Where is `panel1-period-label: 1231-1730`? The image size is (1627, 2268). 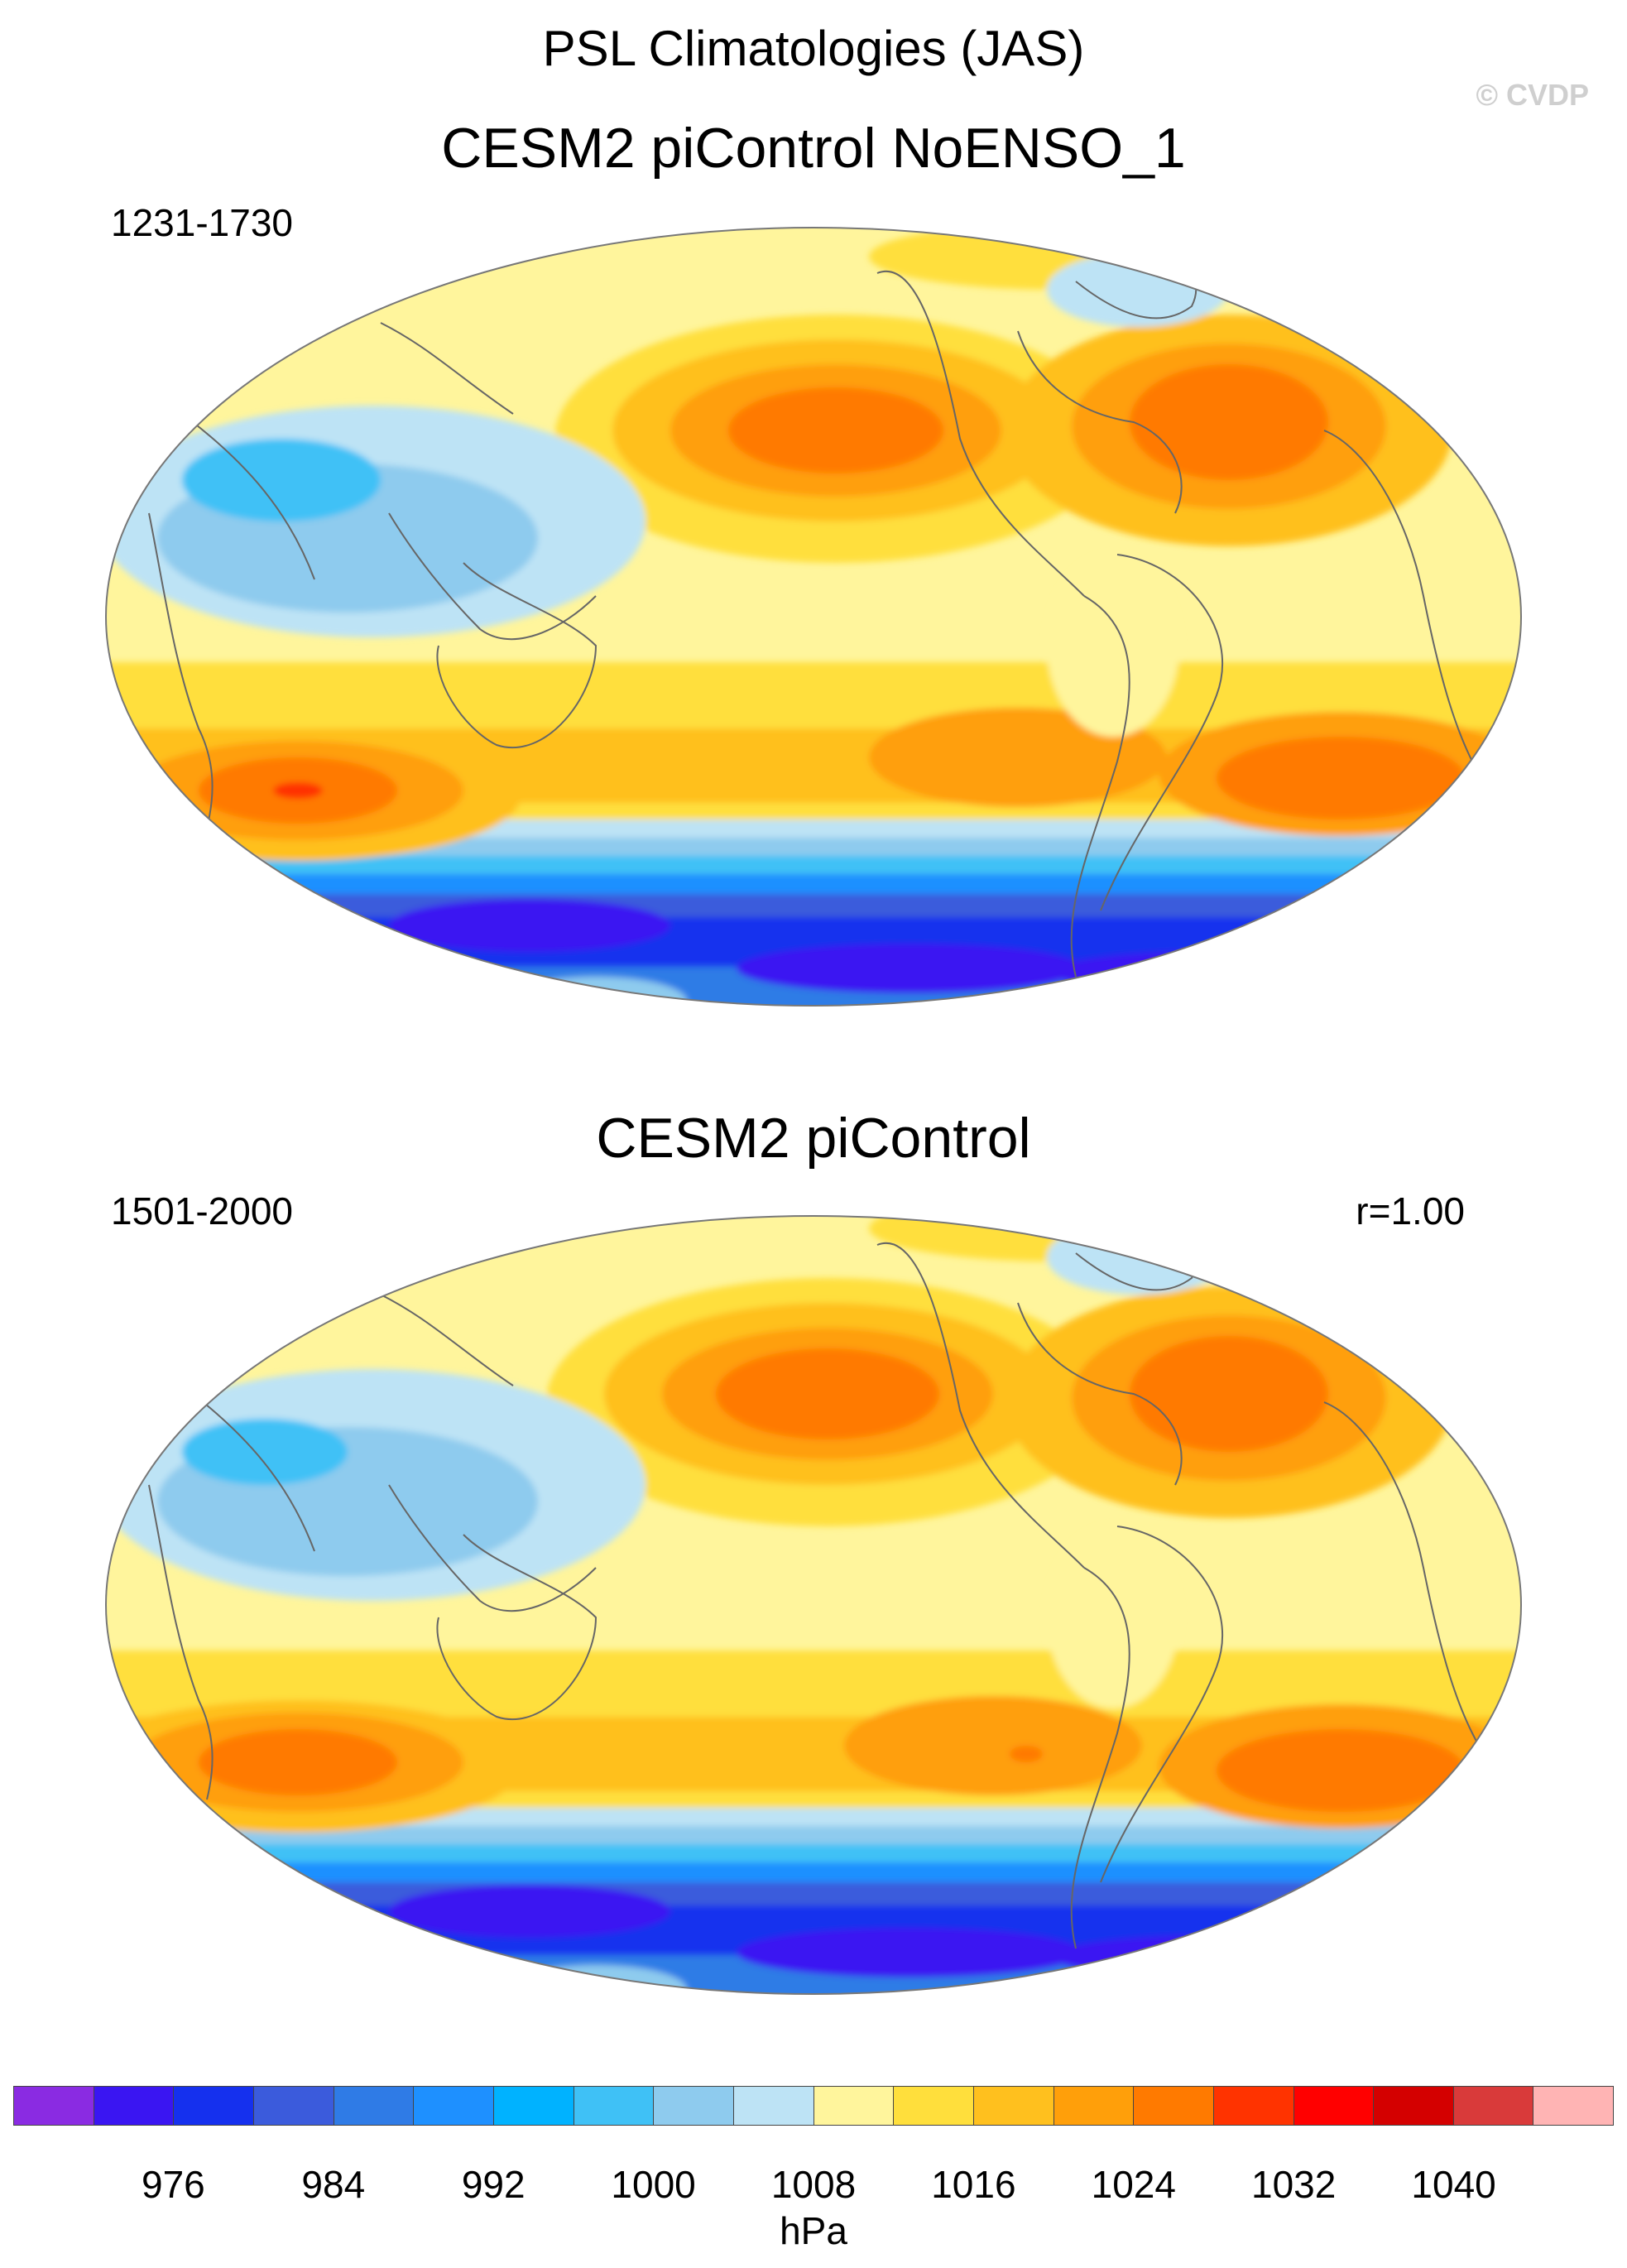 panel1-period-label: 1231-1730 is located at coordinates (202, 223).